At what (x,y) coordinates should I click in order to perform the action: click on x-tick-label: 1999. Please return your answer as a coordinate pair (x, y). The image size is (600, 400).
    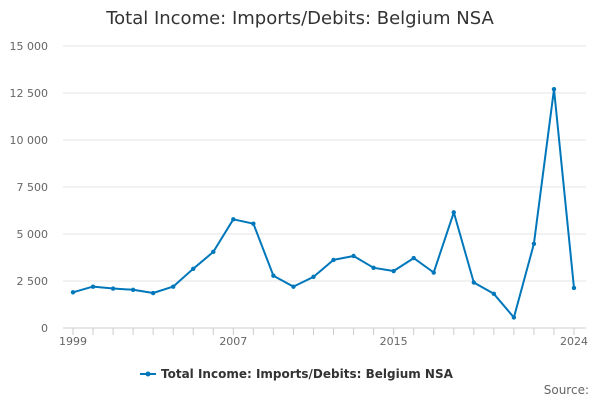
    Looking at the image, I should click on (73, 341).